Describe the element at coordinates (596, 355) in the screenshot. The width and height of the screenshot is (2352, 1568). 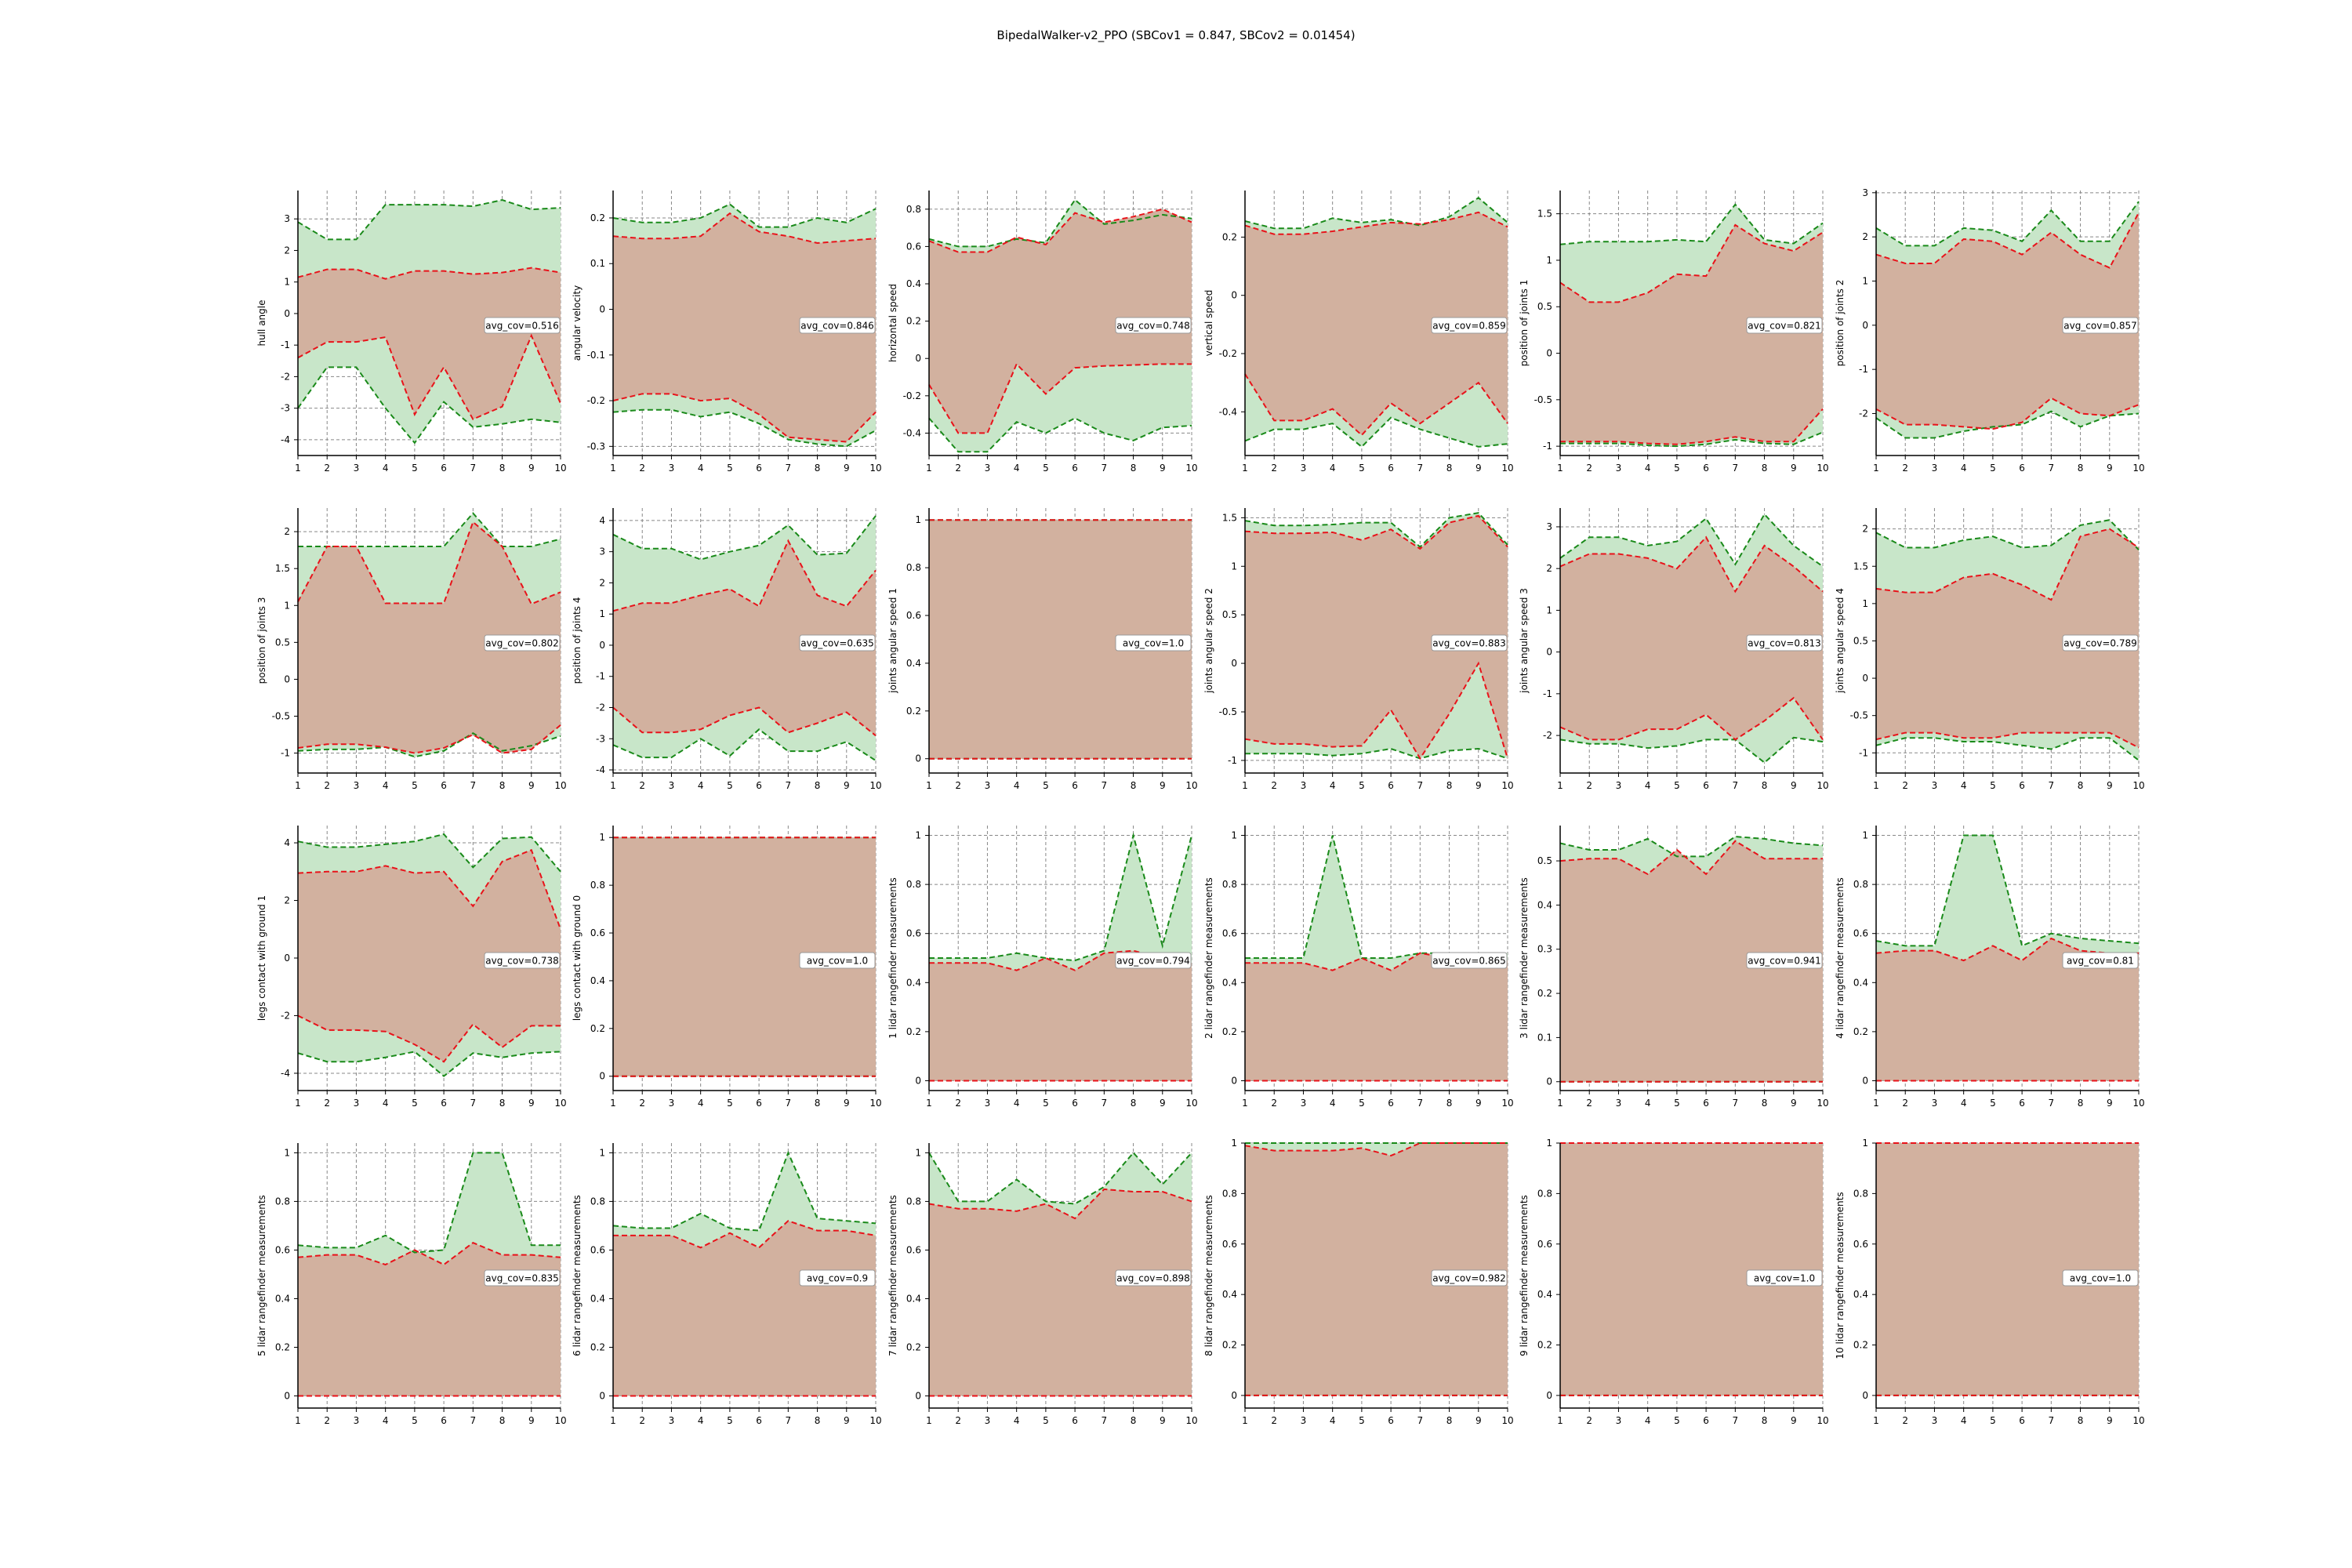
I see `y-tick-label: -0.1` at that location.